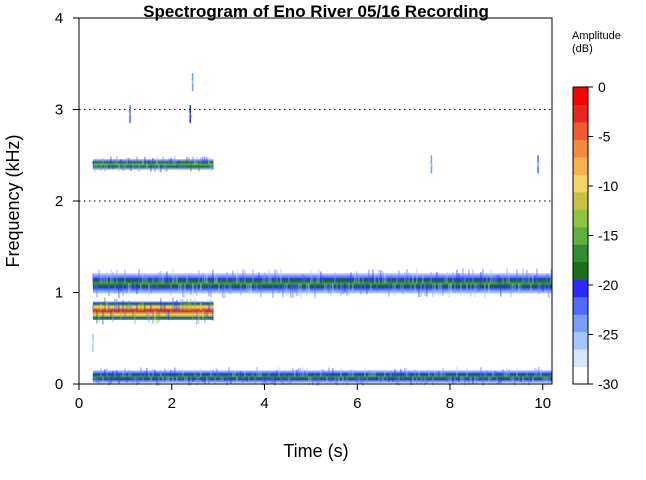  What do you see at coordinates (316, 11) in the screenshot?
I see `chart-title: Spectrogram of Eno River 05/16 Recording` at bounding box center [316, 11].